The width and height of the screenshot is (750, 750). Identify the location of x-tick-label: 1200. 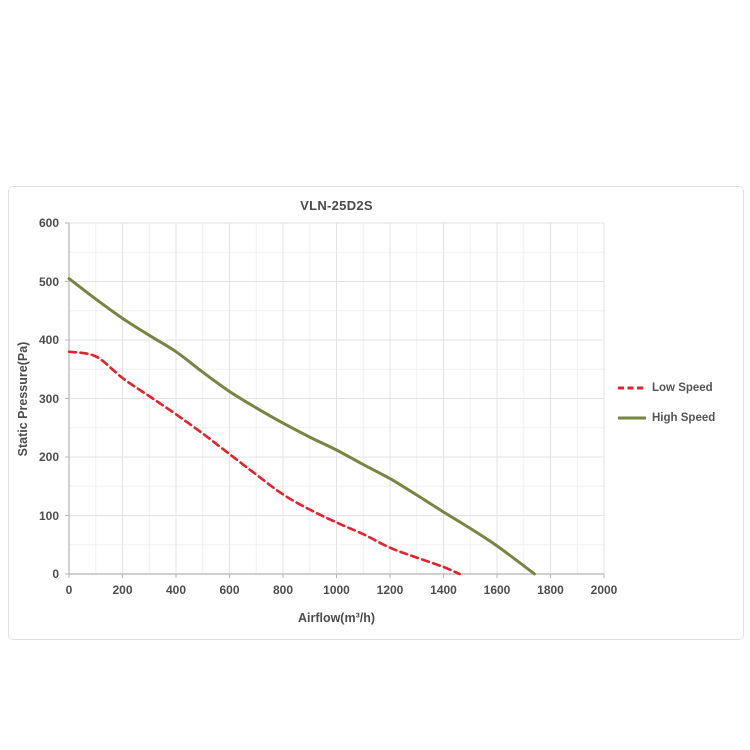
(390, 590).